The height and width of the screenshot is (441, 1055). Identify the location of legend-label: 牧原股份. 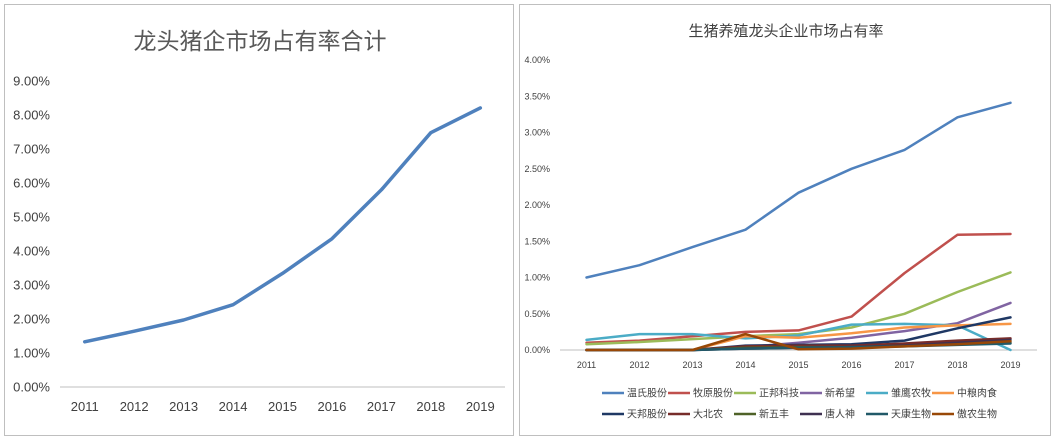
(713, 393).